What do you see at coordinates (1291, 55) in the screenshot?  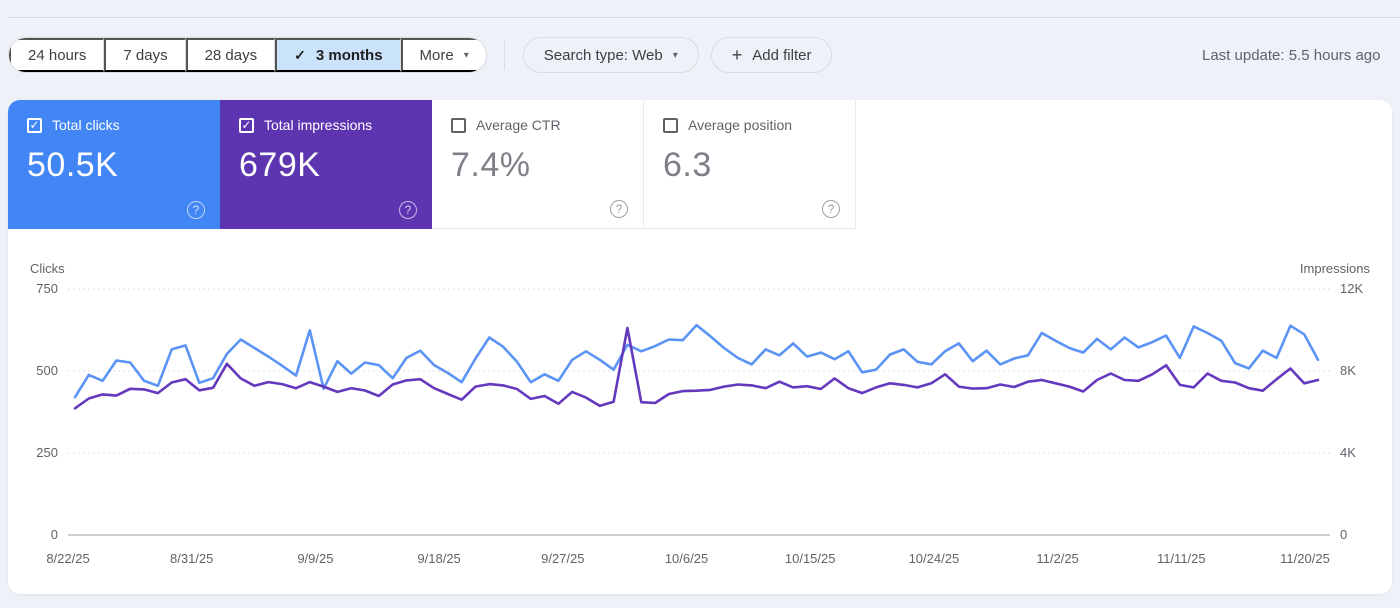 I see `last-update-text: Last update: 5.5 hours ago` at bounding box center [1291, 55].